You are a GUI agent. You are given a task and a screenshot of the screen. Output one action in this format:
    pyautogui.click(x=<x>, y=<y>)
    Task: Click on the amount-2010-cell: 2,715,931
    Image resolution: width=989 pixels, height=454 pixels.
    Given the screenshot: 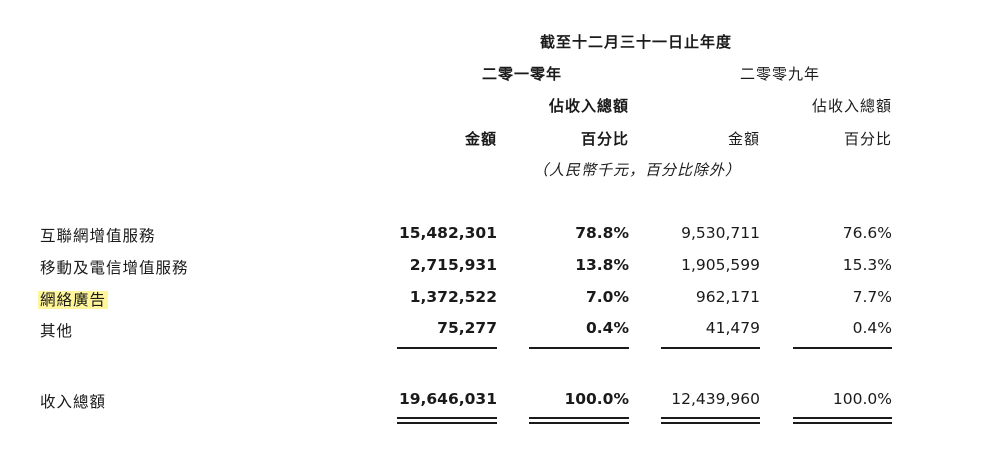 What is the action you would take?
    pyautogui.click(x=453, y=265)
    